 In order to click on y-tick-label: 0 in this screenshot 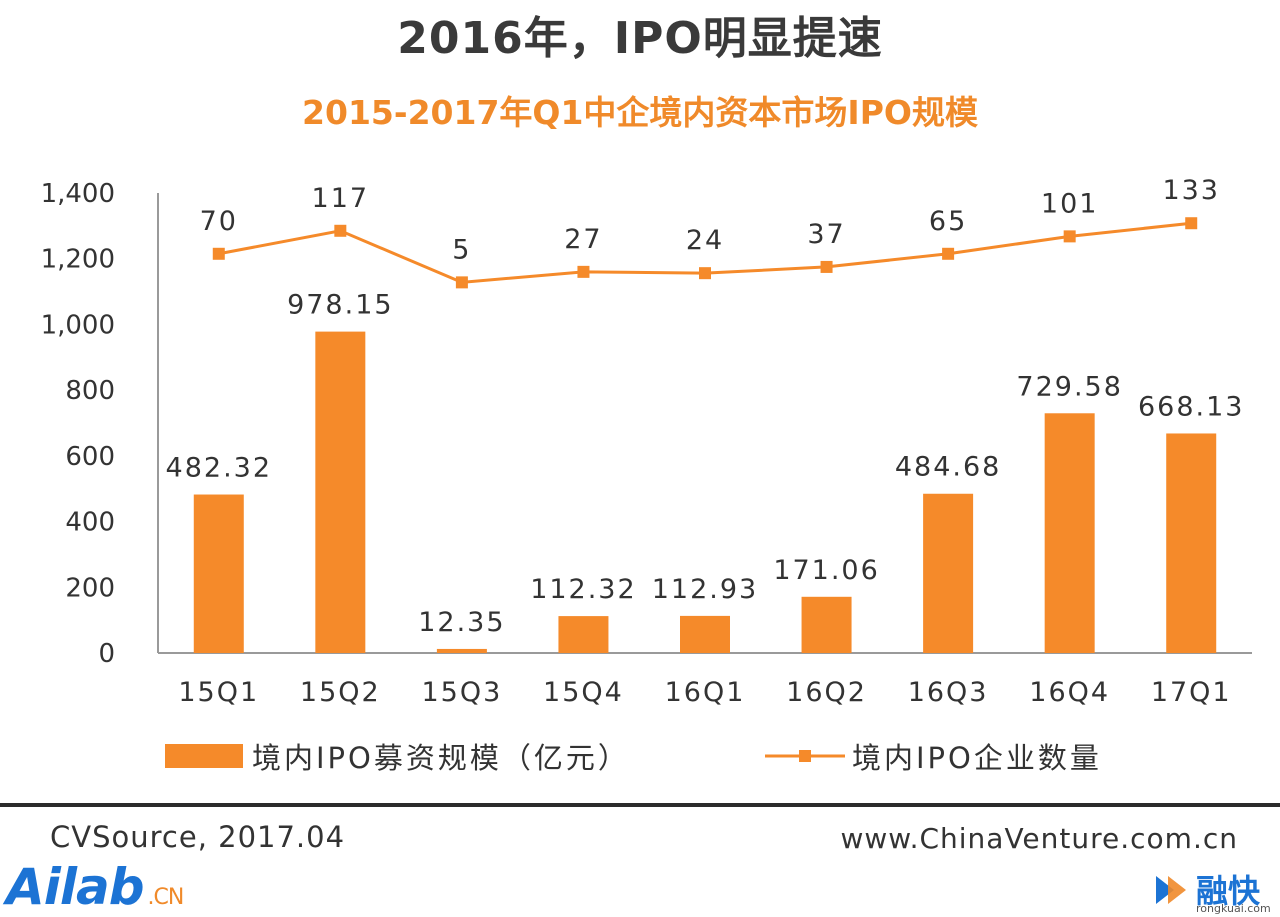, I will do `click(106, 654)`.